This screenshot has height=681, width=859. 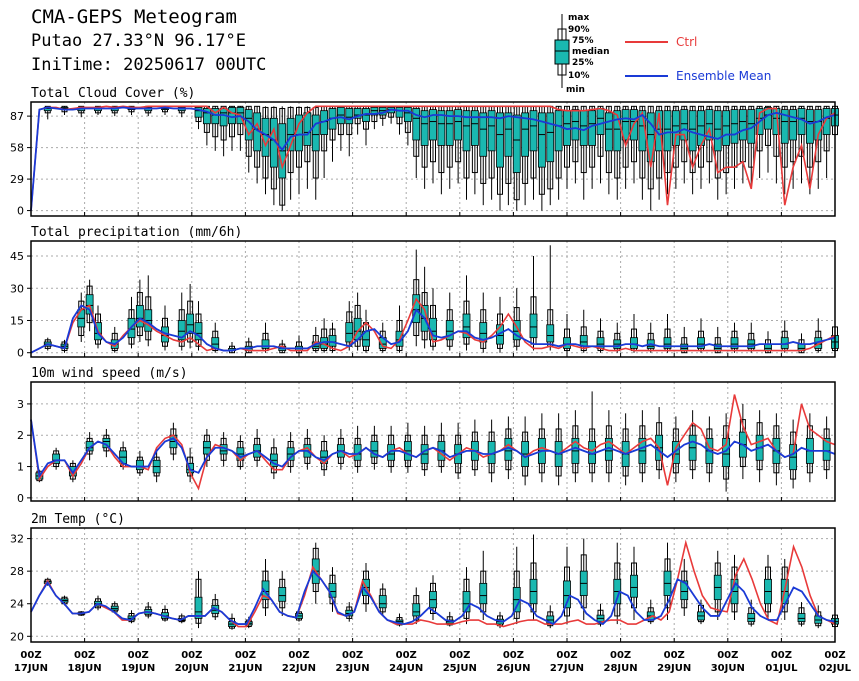 What do you see at coordinates (591, 52) in the screenshot?
I see `legend-median-label: median` at bounding box center [591, 52].